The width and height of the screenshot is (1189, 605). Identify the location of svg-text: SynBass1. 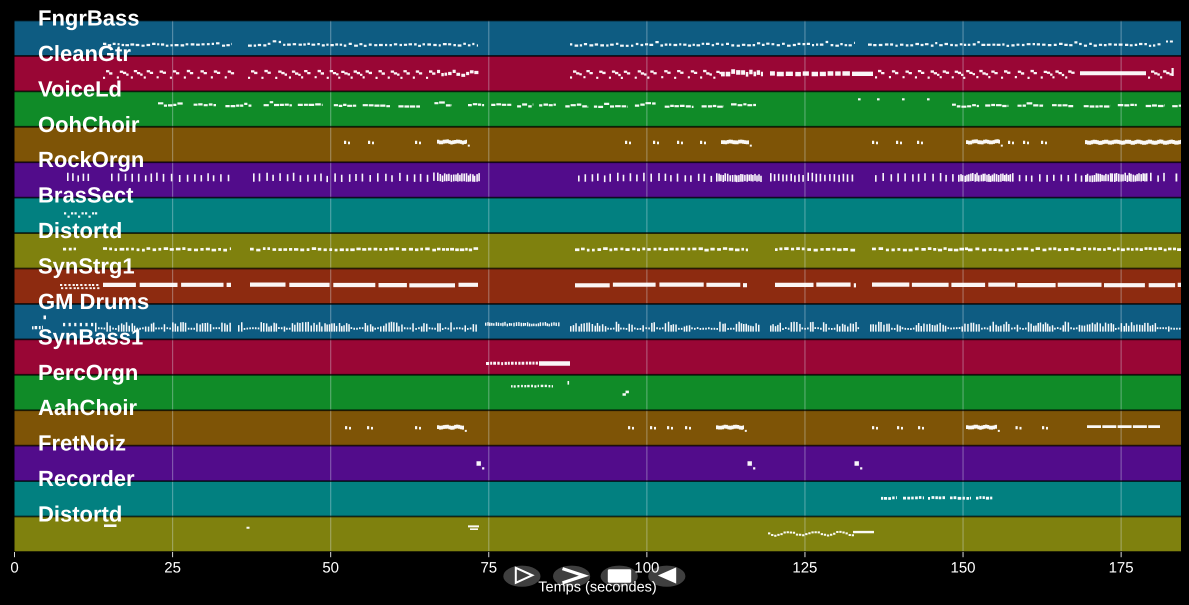
(90, 336).